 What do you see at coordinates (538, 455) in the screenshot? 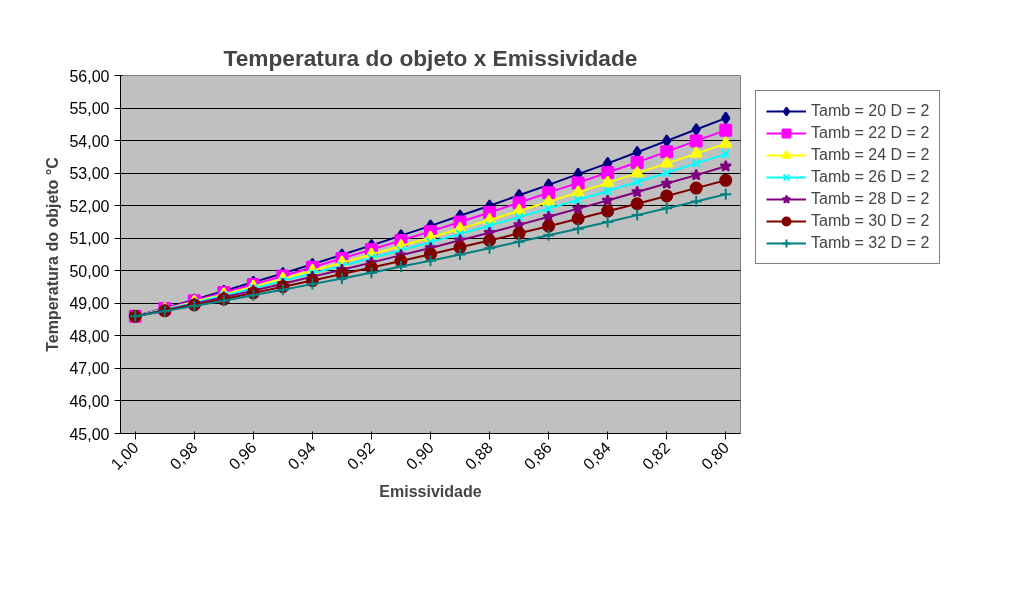
I see `x-tick-label: 0,86` at bounding box center [538, 455].